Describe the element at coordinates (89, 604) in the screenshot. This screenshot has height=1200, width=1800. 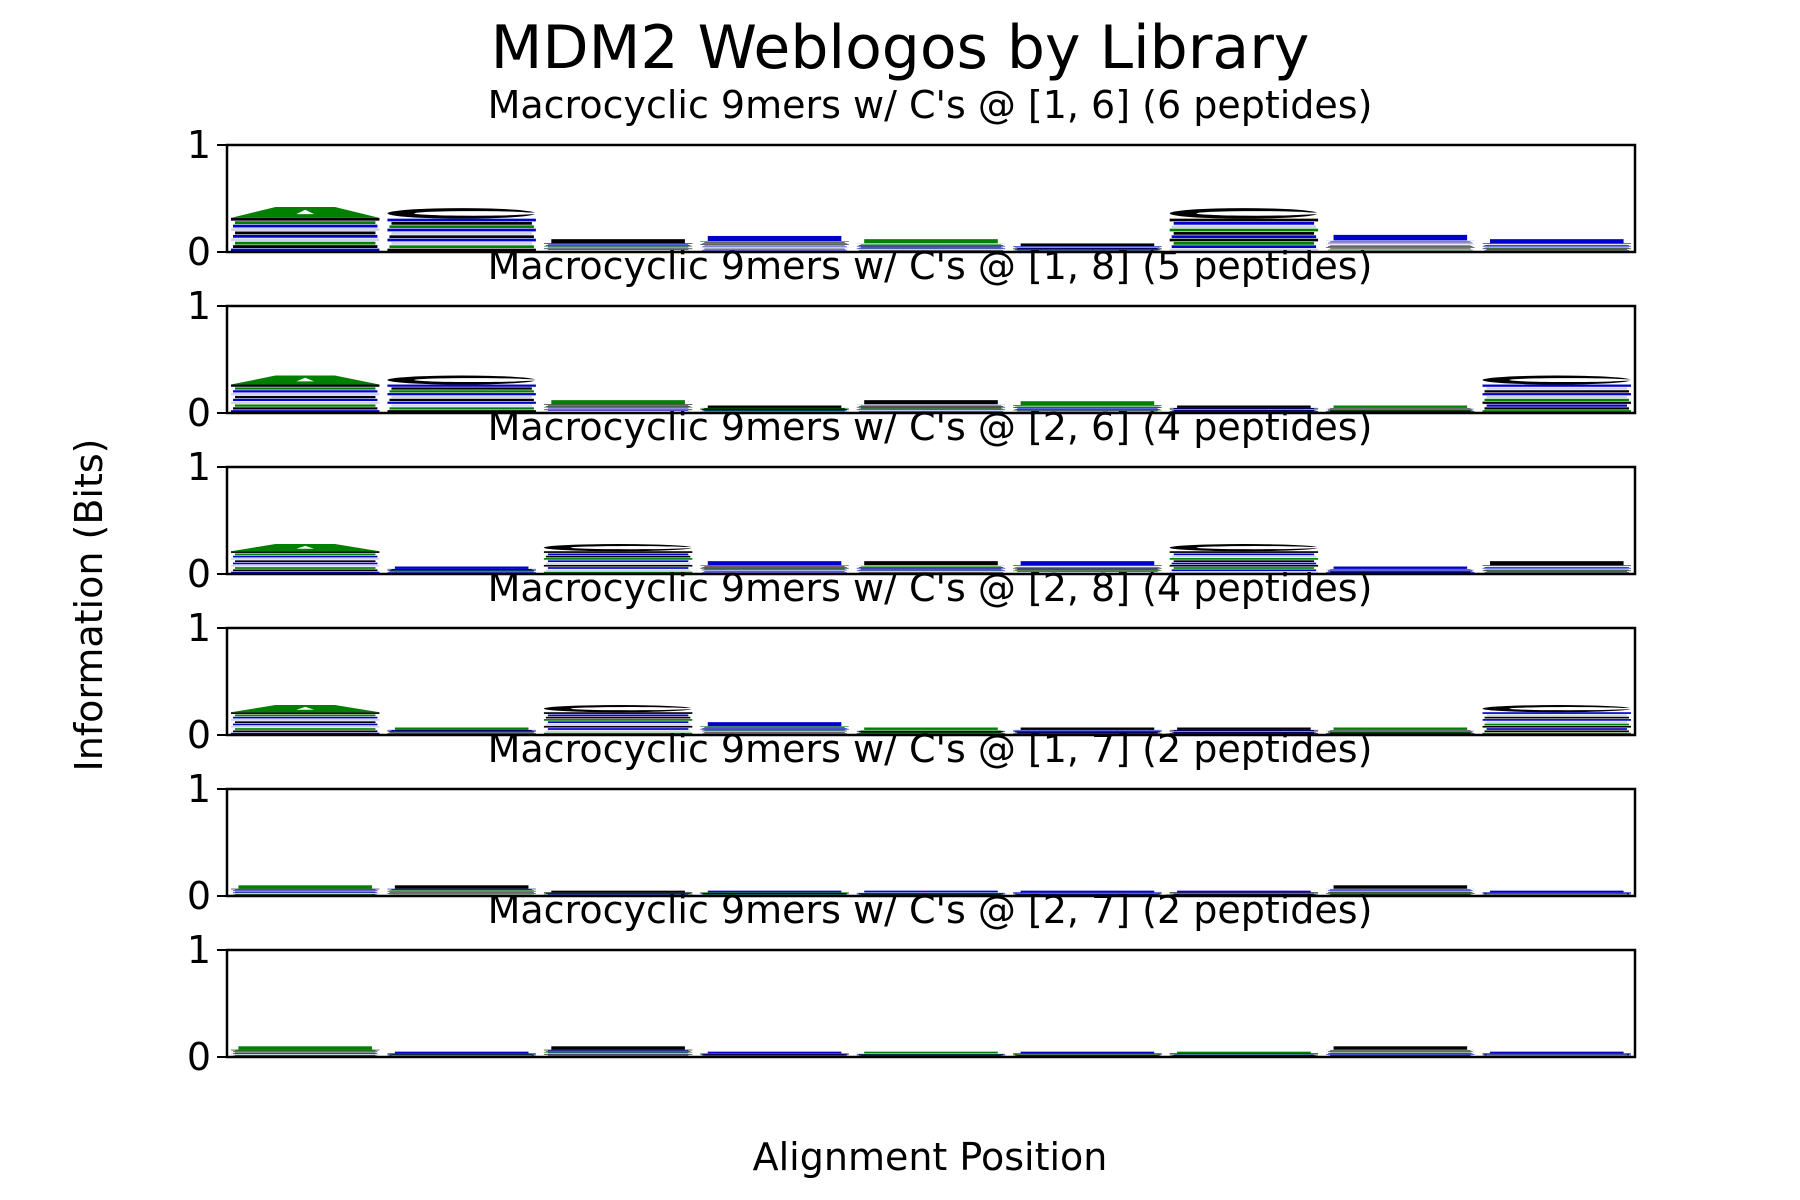
I see `y-axis-label: Information (Bits)` at that location.